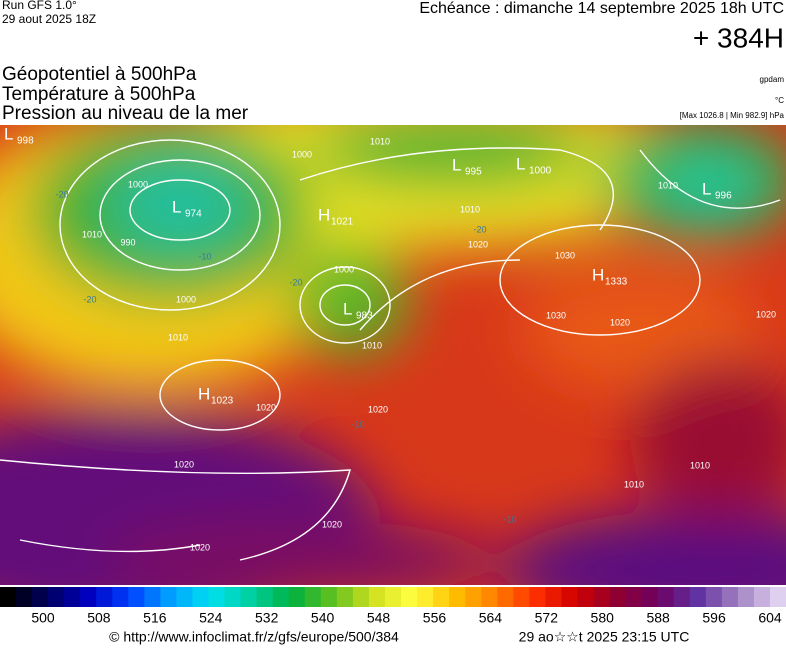  What do you see at coordinates (604, 637) in the screenshot?
I see `generated-time: 29 ao☆☆t 2025 23:15 UTC` at bounding box center [604, 637].